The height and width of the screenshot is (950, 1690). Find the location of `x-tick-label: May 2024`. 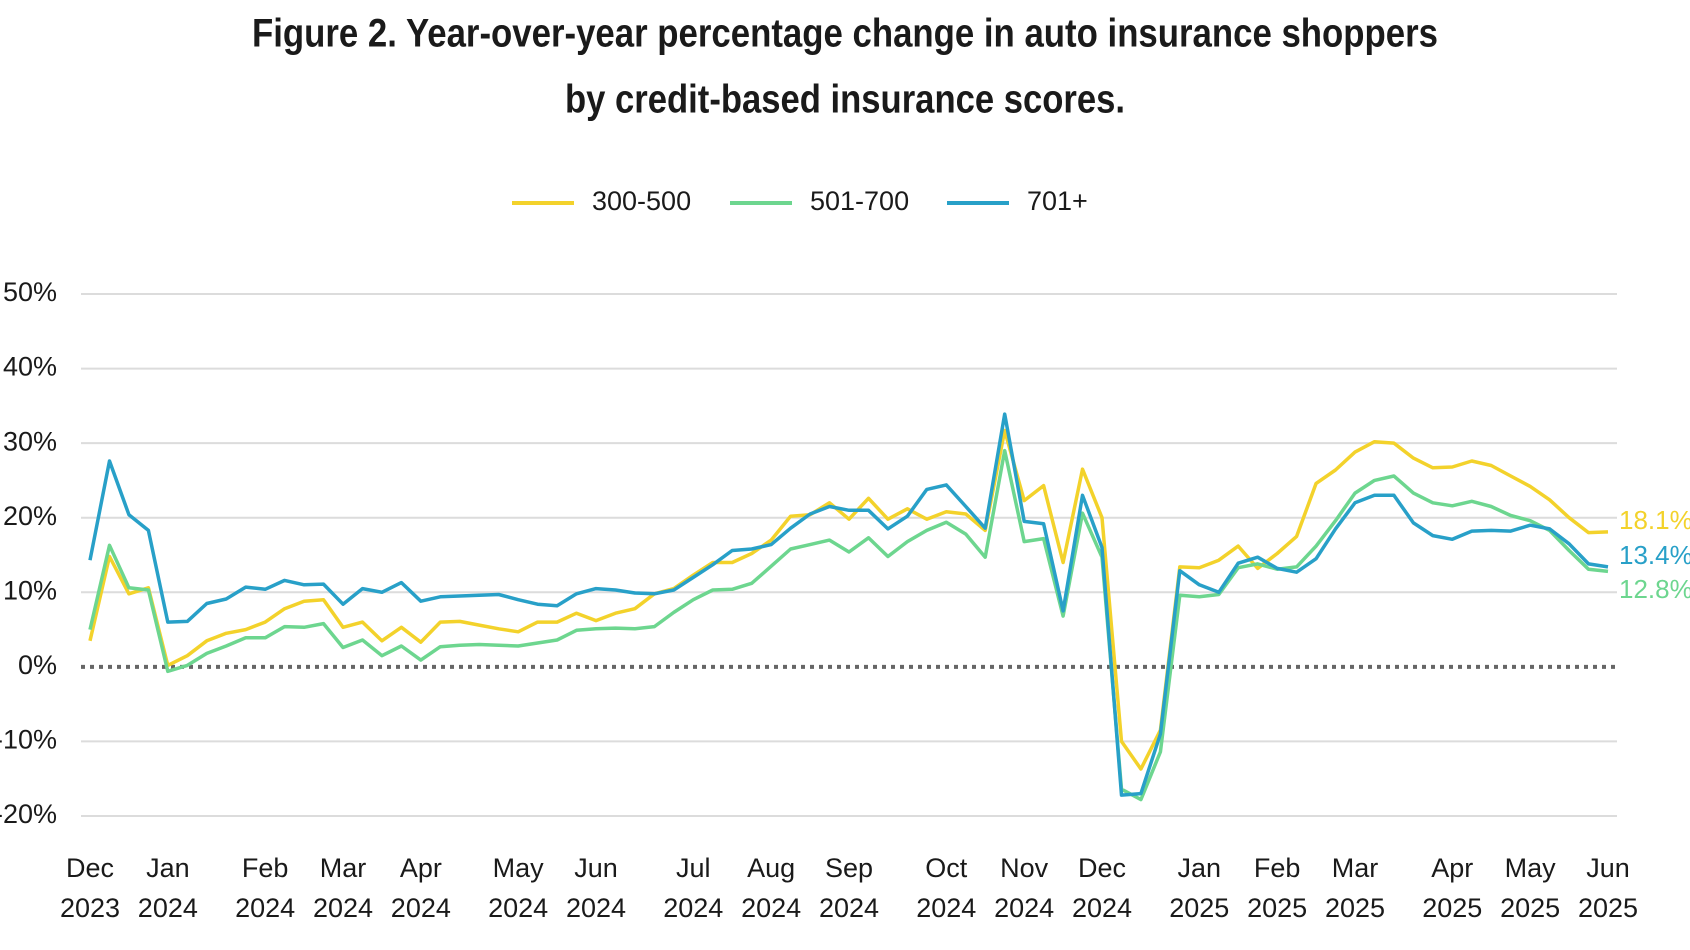

x-tick-label: May 2024 is located at coordinates (518, 888).